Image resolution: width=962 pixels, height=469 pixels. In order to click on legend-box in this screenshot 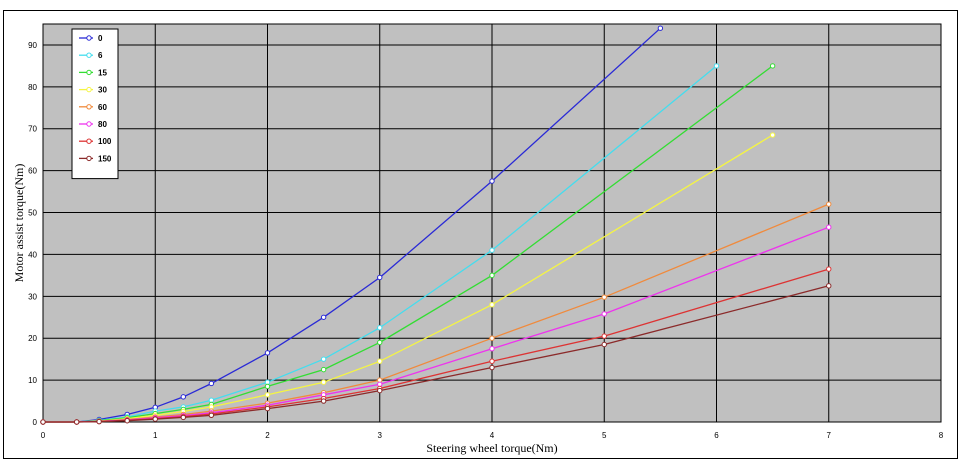, I will do `click(95, 104)`.